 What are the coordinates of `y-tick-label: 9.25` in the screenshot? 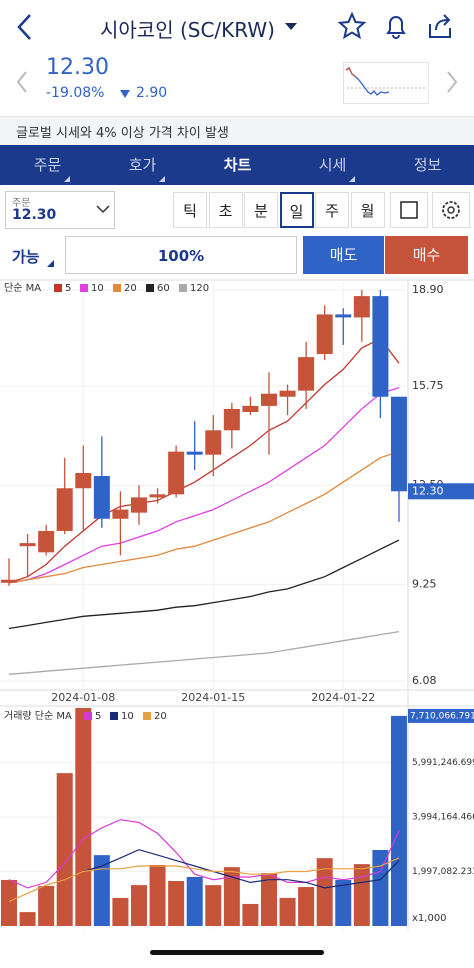 It's located at (424, 583).